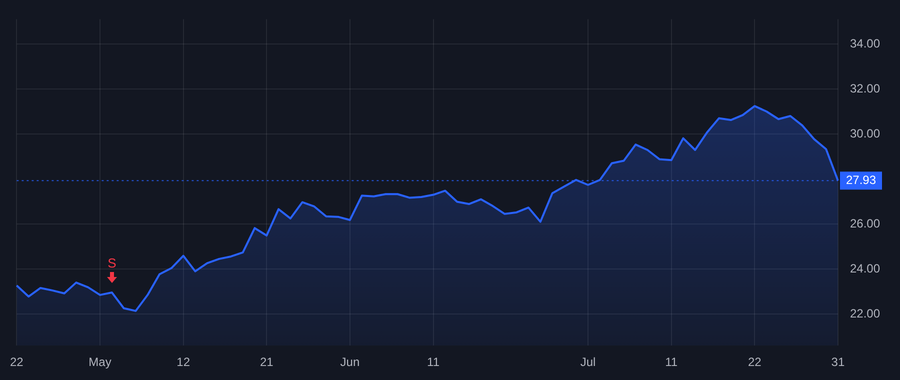 The width and height of the screenshot is (900, 380). Describe the element at coordinates (588, 362) in the screenshot. I see `x-tick-label: Jul` at that location.